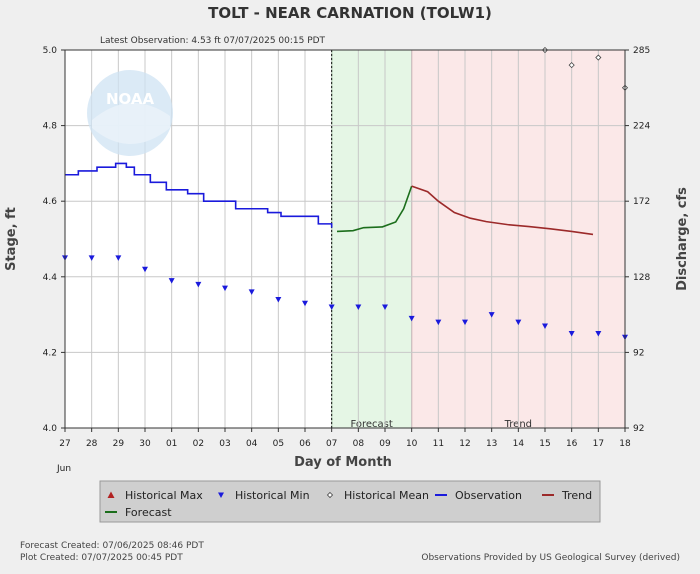  I want to click on legend-historical-max-label: Historical Max, so click(164, 495).